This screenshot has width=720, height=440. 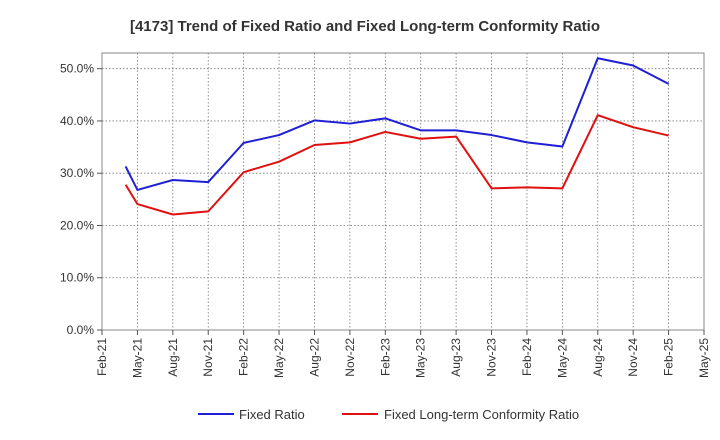 I want to click on y-tick-label: 10.0%, so click(x=77, y=278).